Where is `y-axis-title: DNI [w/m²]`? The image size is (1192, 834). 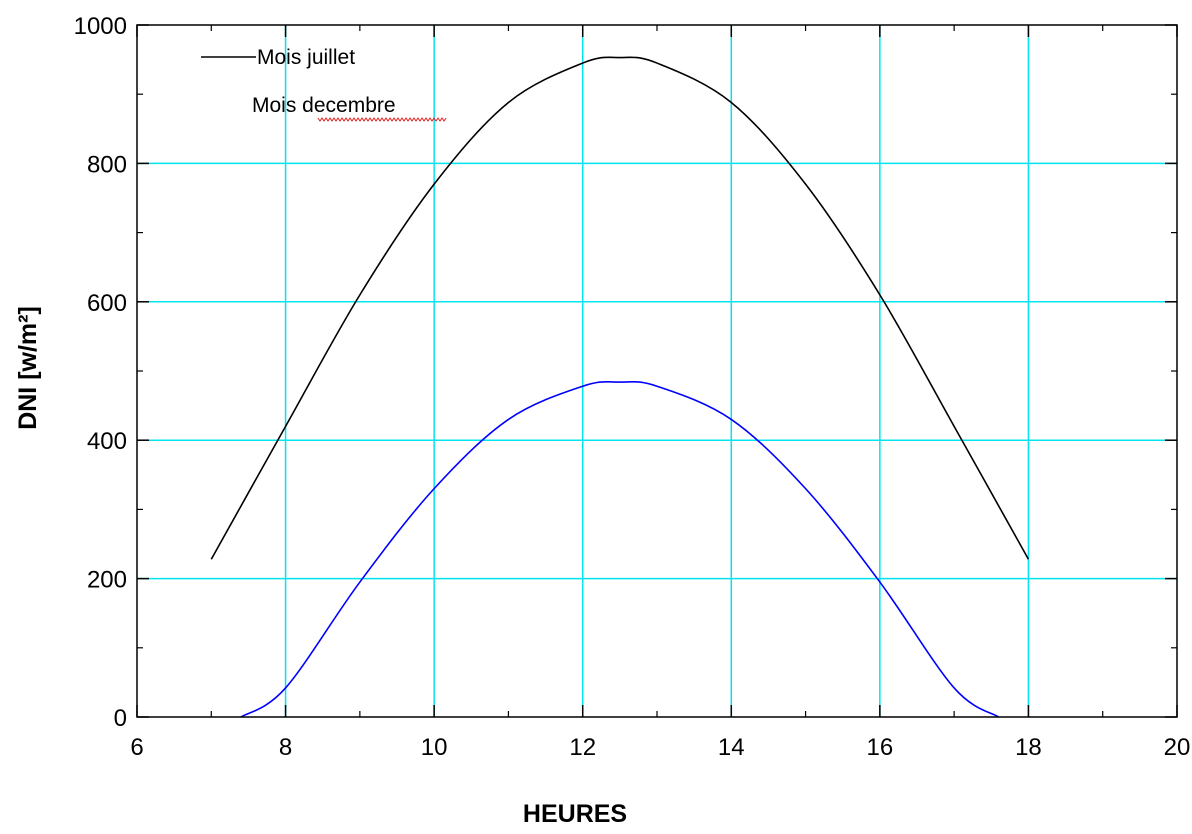 y-axis-title: DNI [w/m²] is located at coordinates (28, 368).